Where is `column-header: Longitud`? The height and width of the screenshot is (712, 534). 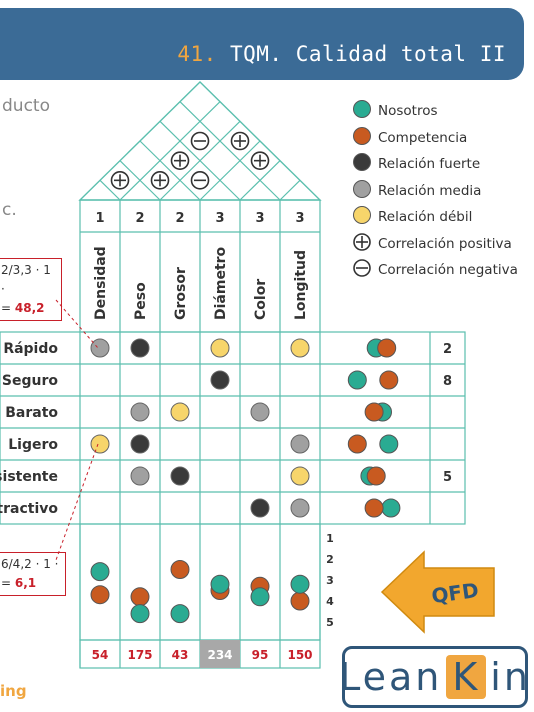 column-header: Longitud is located at coordinates (301, 285).